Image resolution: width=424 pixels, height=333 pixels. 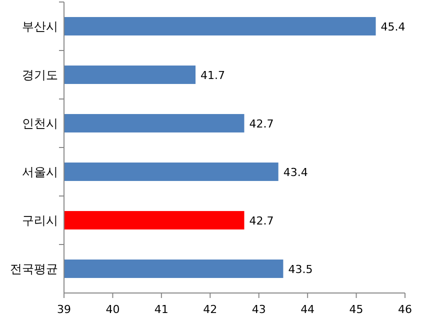 What do you see at coordinates (393, 27) in the screenshot?
I see `data-label: 45.4` at bounding box center [393, 27].